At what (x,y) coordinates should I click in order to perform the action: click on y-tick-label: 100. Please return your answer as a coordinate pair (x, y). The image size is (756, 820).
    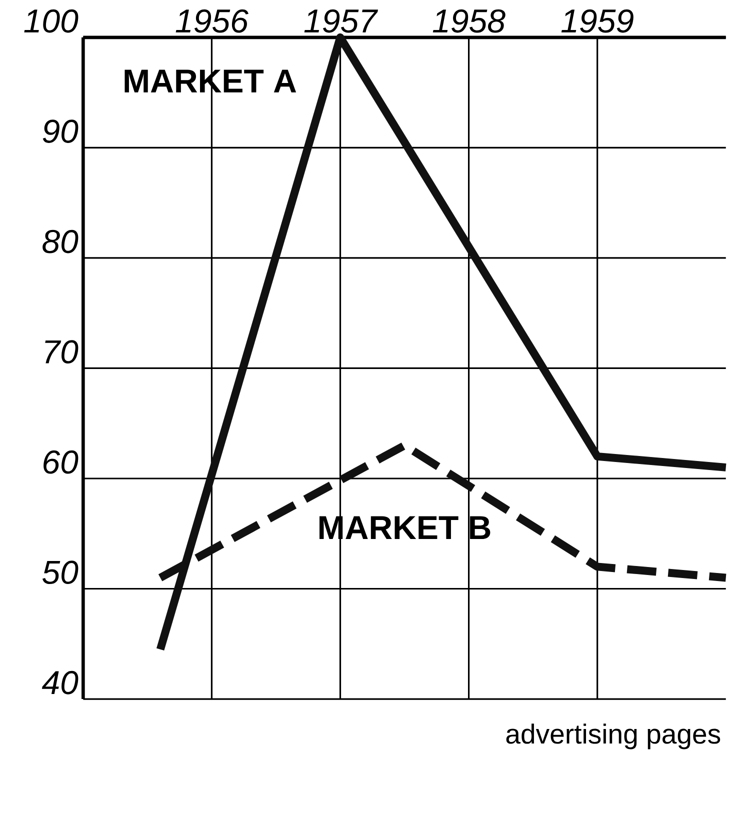
    Looking at the image, I should click on (51, 21).